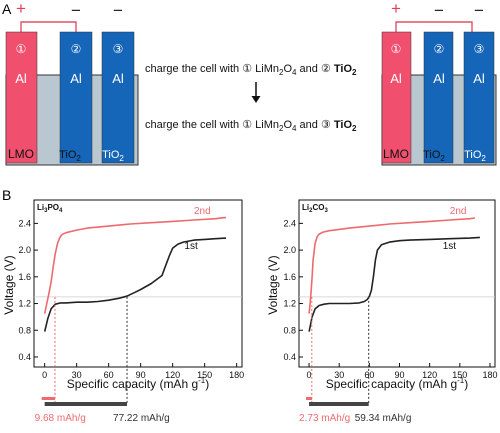  I want to click on x-tick-label: 150, so click(204, 375).